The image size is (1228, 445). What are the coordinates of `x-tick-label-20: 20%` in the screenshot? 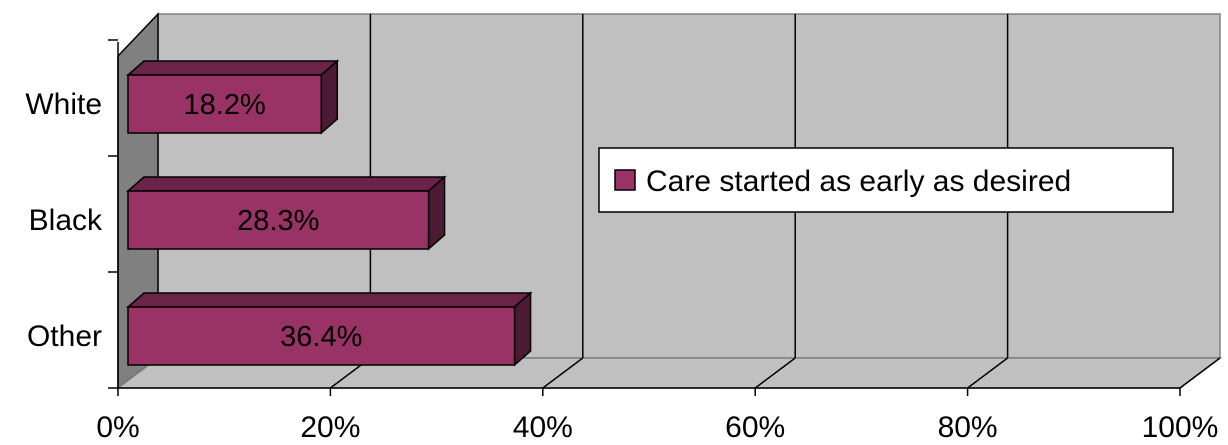 It's located at (330, 427).